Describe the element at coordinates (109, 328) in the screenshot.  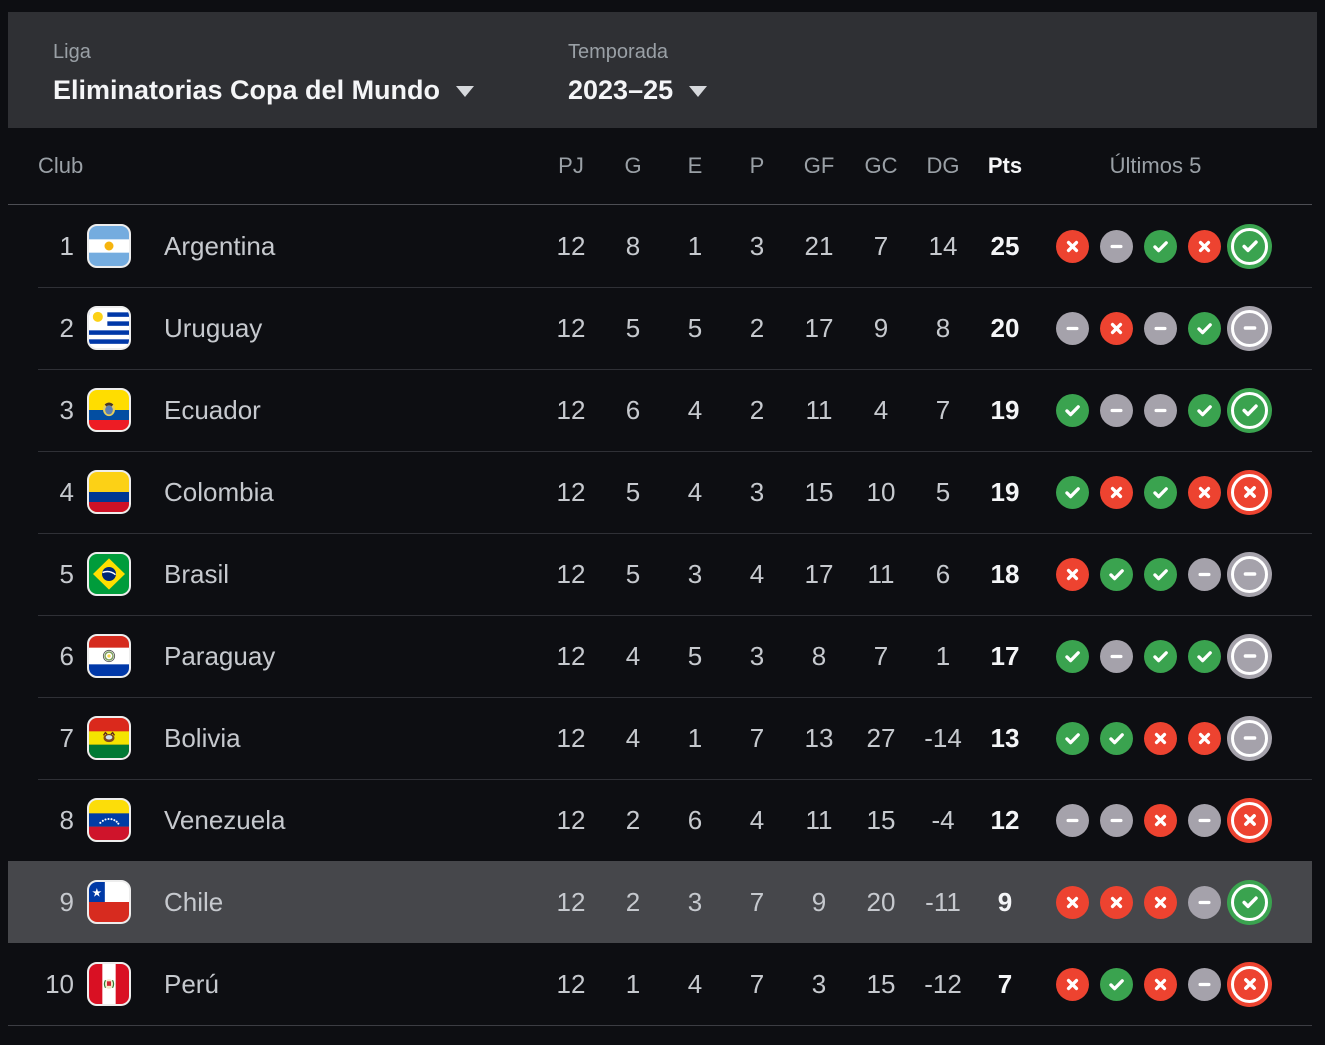
I see `uruguay-flag-icon` at that location.